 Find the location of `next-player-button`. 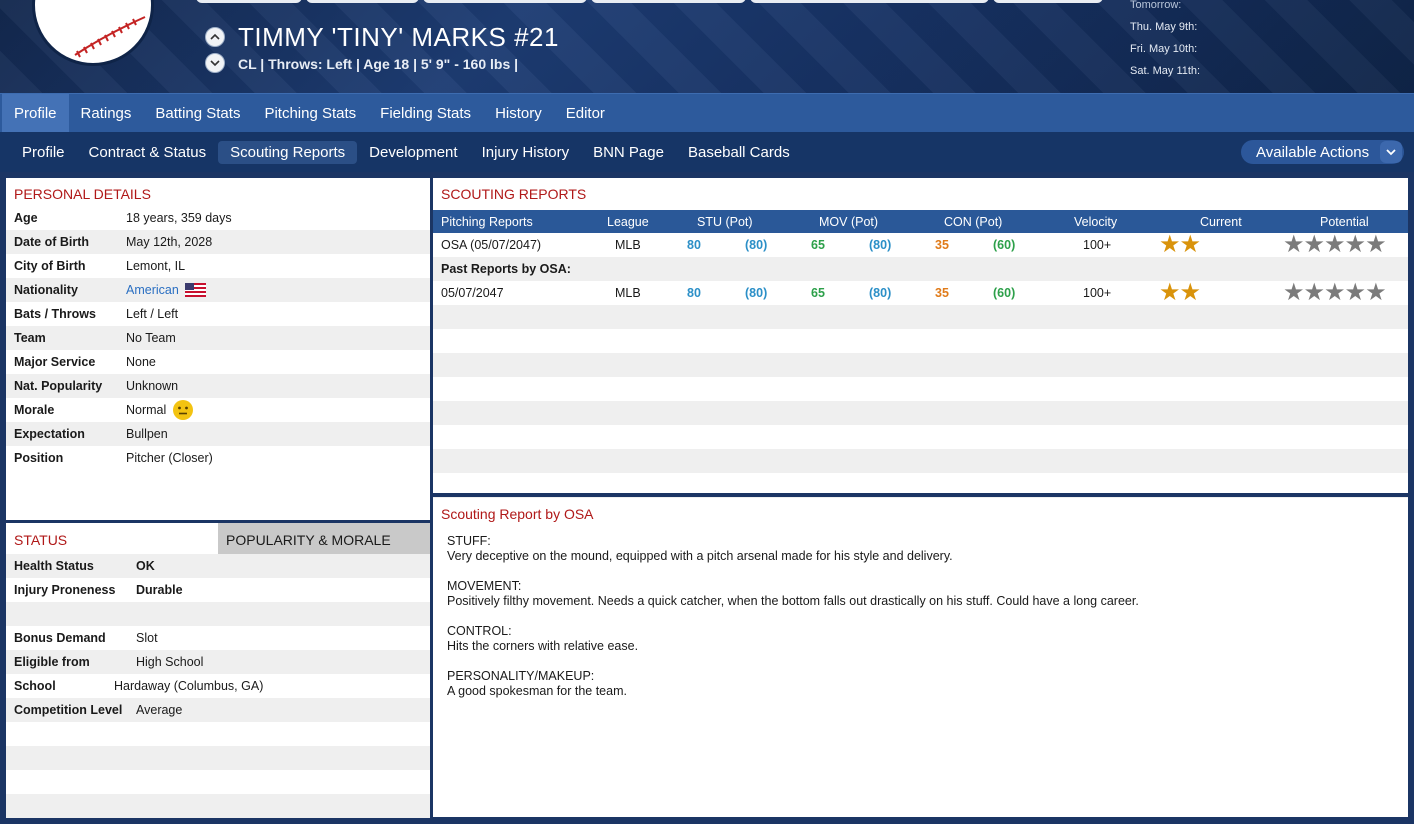

next-player-button is located at coordinates (215, 63).